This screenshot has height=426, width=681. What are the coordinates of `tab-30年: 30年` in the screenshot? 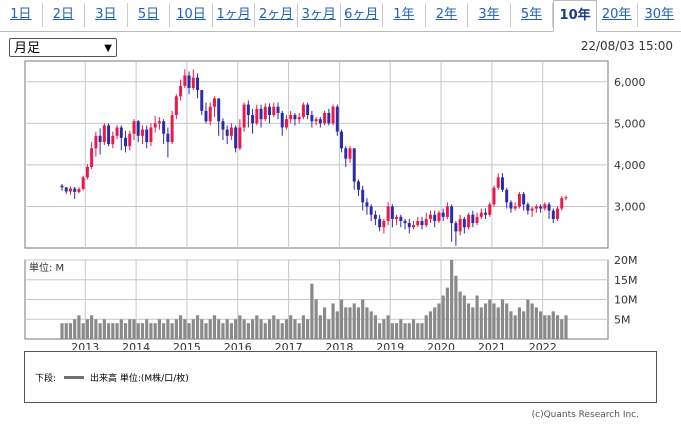 It's located at (659, 14).